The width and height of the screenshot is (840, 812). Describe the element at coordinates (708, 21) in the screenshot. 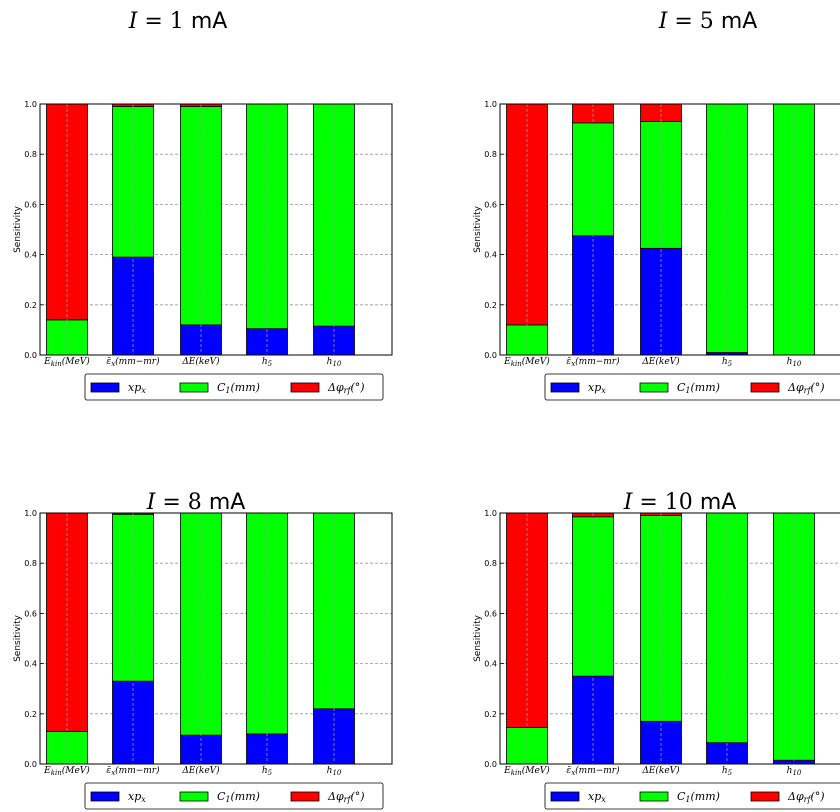

I see `chart-title: I = 5 mA` at that location.